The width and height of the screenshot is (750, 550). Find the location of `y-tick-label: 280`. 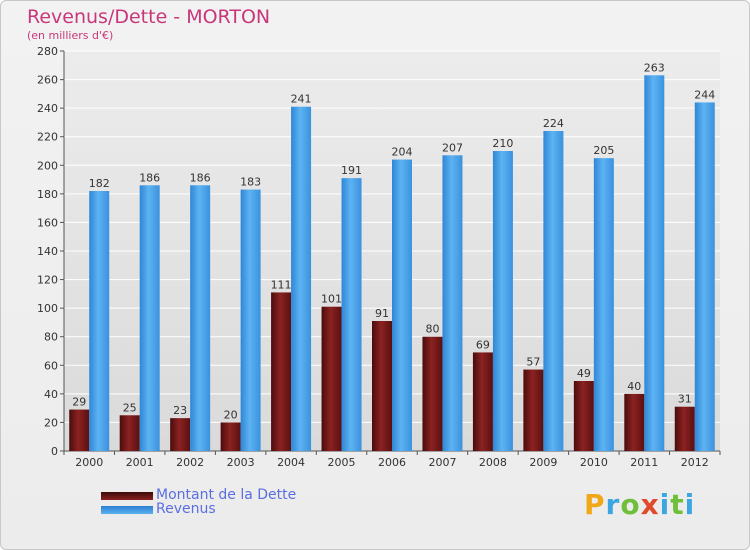

y-tick-label: 280 is located at coordinates (47, 51).